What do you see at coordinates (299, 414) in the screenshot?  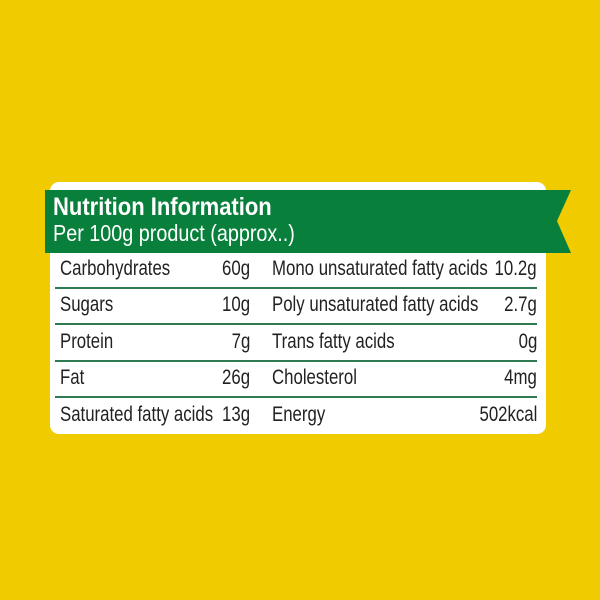 I see `nutrient-label: Energy` at bounding box center [299, 414].